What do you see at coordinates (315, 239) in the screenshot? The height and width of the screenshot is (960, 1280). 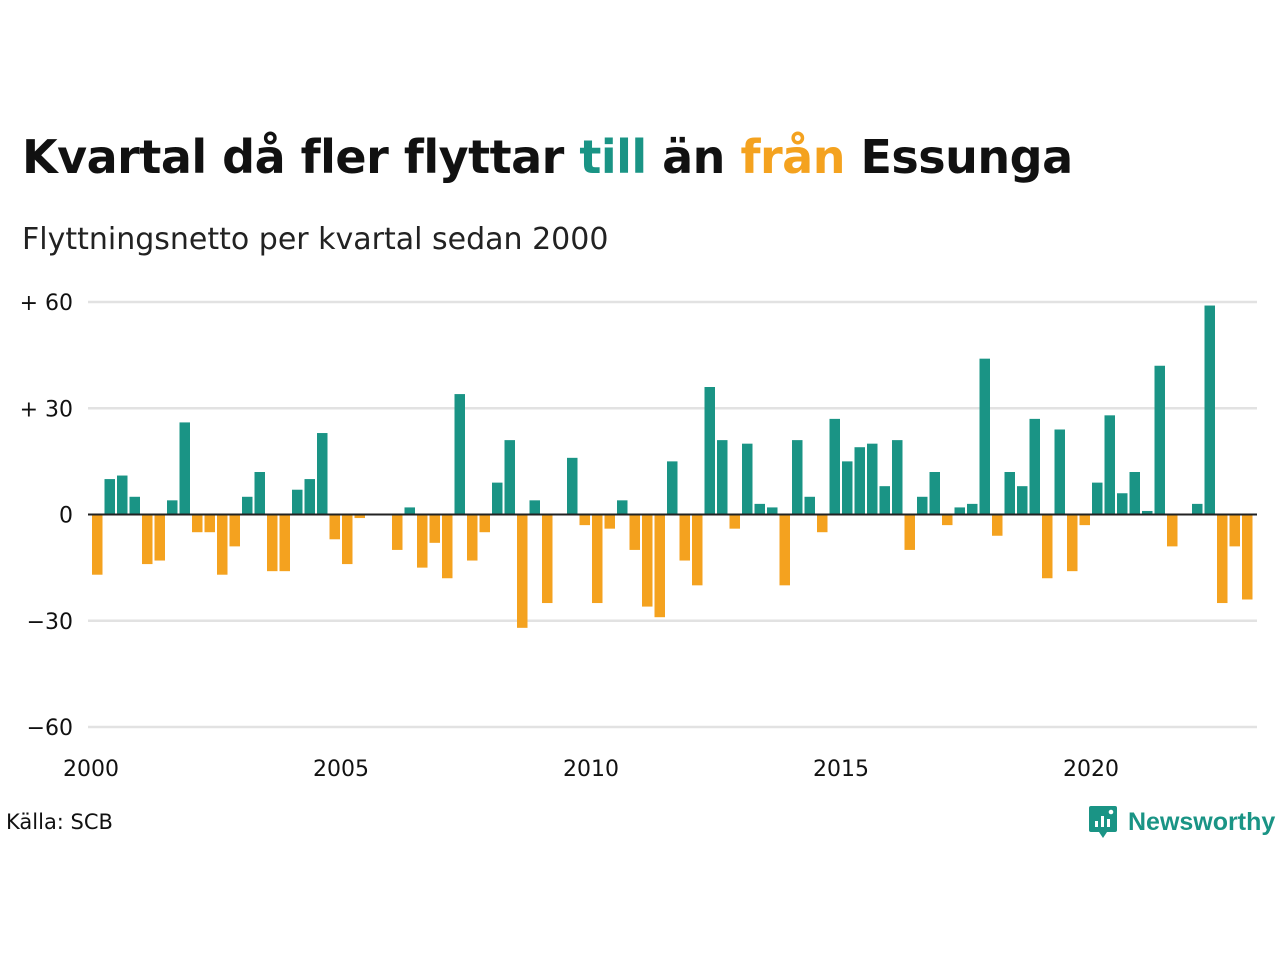 I see `chart-subtitle: Flyttningsnetto per kvartal sedan 2000` at bounding box center [315, 239].